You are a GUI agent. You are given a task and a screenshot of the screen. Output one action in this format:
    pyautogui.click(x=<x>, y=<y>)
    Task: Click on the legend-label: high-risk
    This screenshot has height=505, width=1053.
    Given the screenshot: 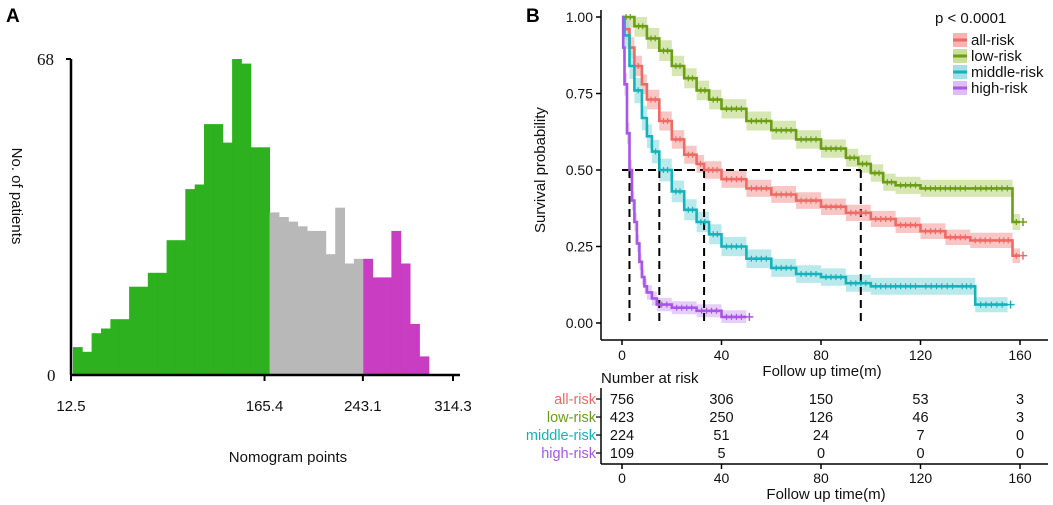 What is the action you would take?
    pyautogui.click(x=999, y=88)
    